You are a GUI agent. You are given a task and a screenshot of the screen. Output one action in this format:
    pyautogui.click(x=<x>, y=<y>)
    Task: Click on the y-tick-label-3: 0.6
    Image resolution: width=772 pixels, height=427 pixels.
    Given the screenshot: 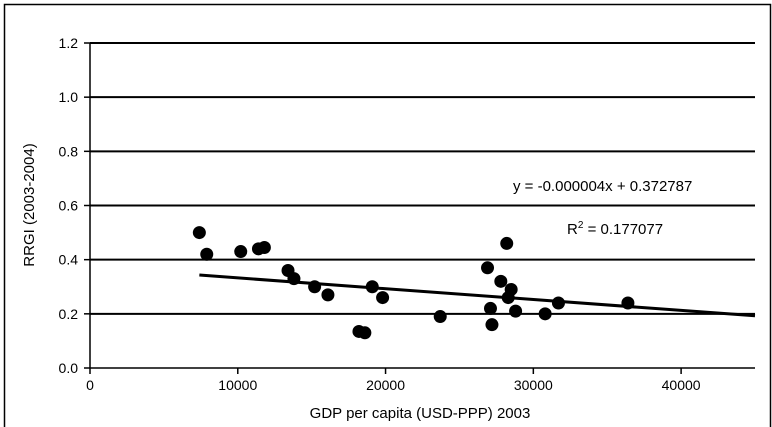 What is the action you would take?
    pyautogui.click(x=69, y=206)
    